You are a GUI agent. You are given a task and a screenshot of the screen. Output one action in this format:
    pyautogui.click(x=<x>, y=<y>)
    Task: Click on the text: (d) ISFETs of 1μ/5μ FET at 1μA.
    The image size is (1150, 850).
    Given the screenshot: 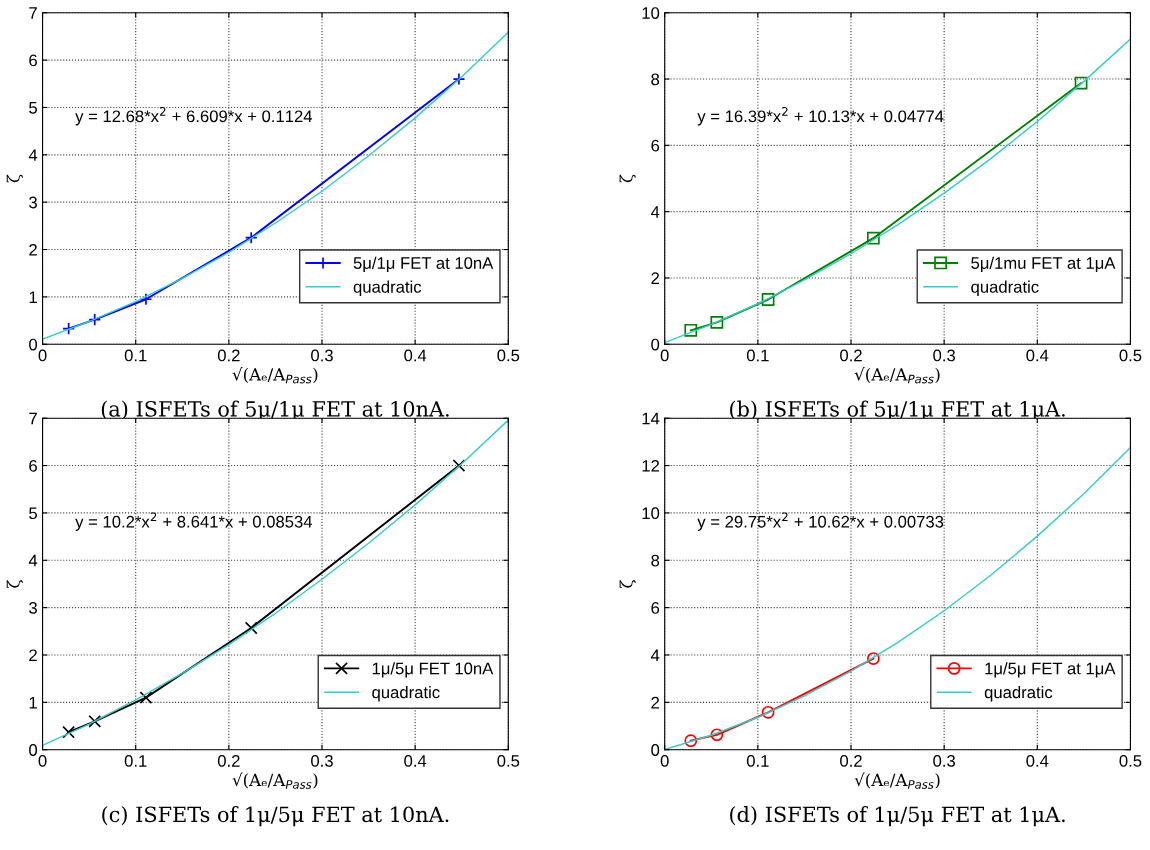 What is the action you would take?
    pyautogui.click(x=897, y=816)
    